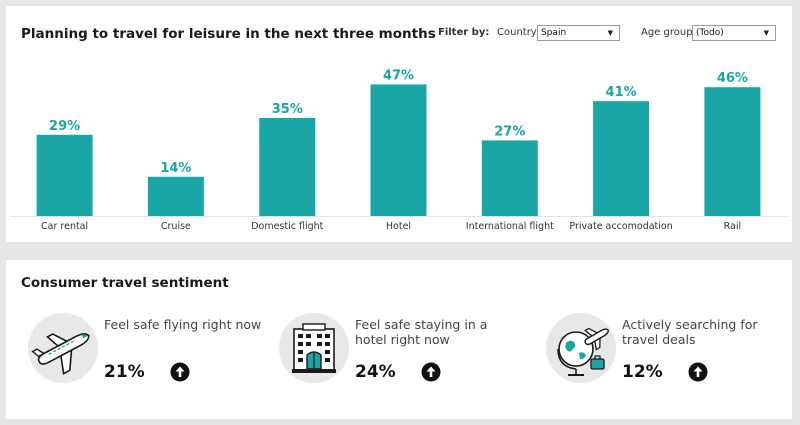 This screenshot has height=425, width=800. Describe the element at coordinates (176, 226) in the screenshot. I see `category-tick-label: Cruise` at that location.